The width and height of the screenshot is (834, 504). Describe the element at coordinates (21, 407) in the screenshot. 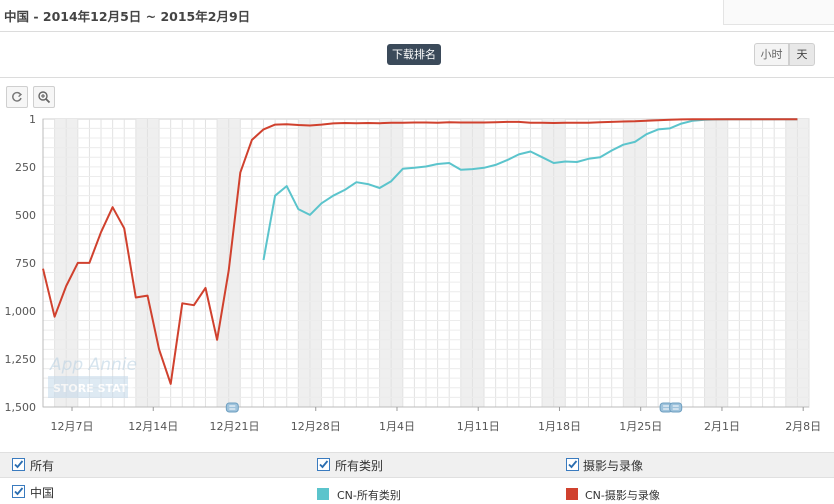

I see `y-tick-label: 1,500` at that location.